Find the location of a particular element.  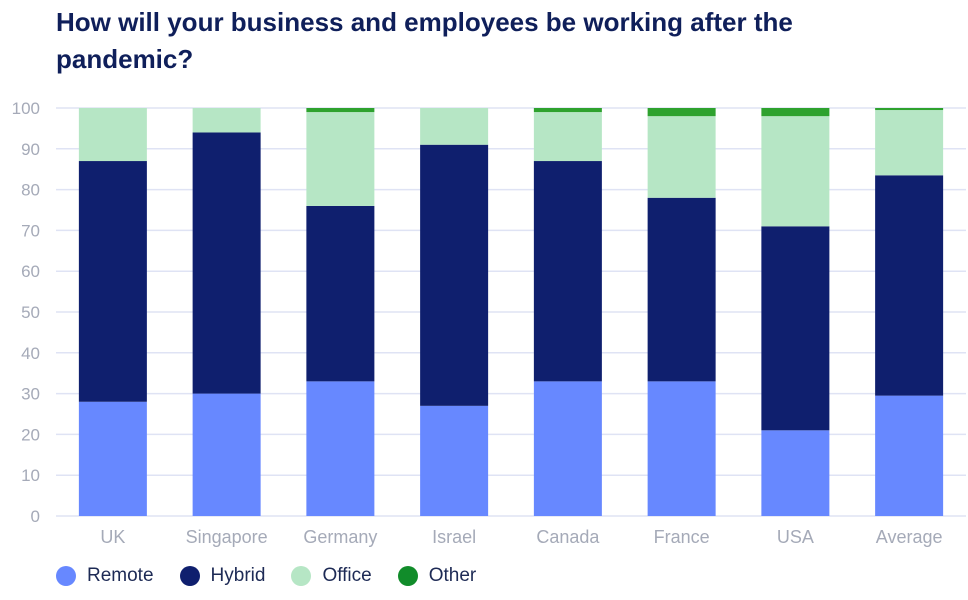

bar-other-germany is located at coordinates (340, 110).